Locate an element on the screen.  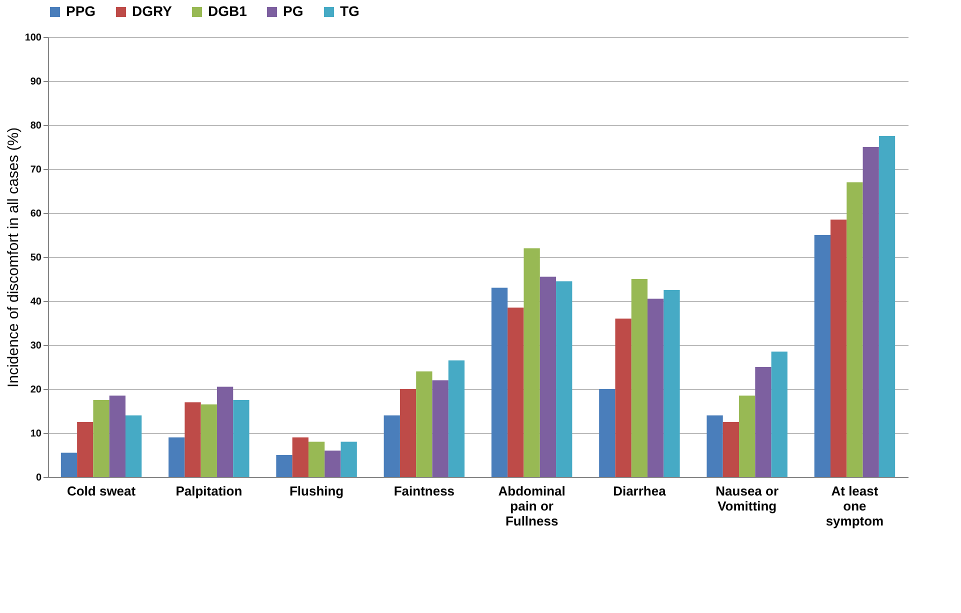
y-tick-label: 100 is located at coordinates (33, 38).